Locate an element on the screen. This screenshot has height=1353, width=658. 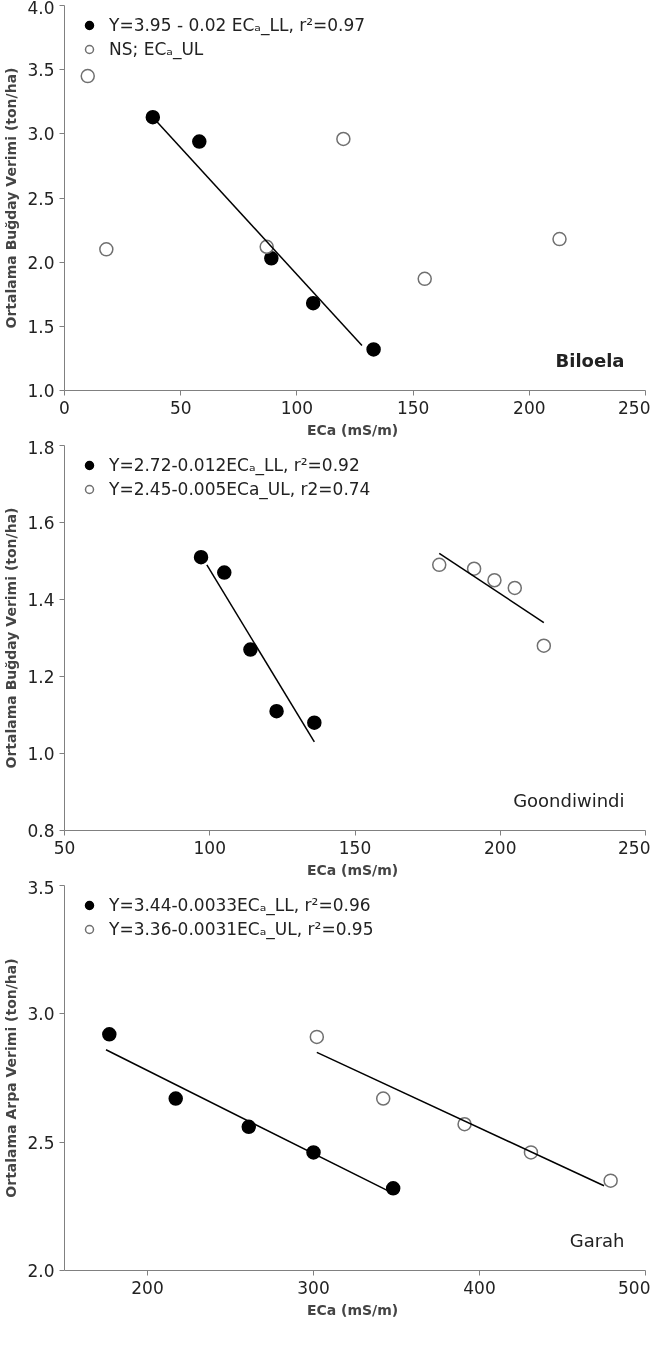
y-tick-label: 4.0 is located at coordinates (41, 9).